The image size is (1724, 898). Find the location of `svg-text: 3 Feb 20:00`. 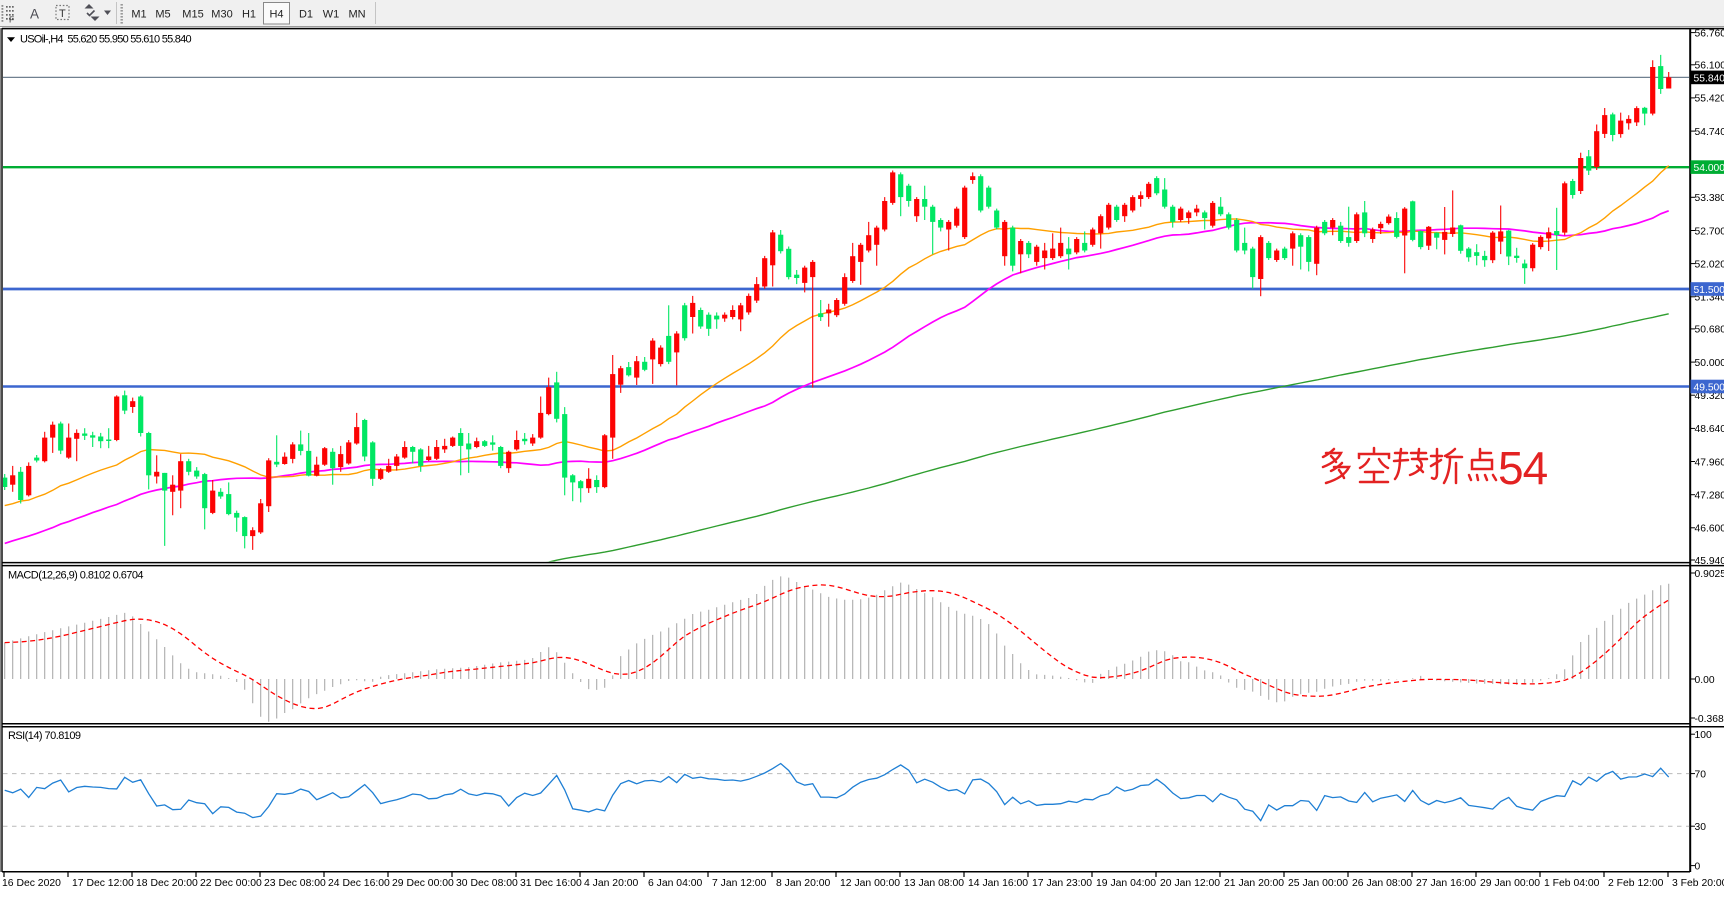

svg-text: 3 Feb 20:00 is located at coordinates (1698, 883).